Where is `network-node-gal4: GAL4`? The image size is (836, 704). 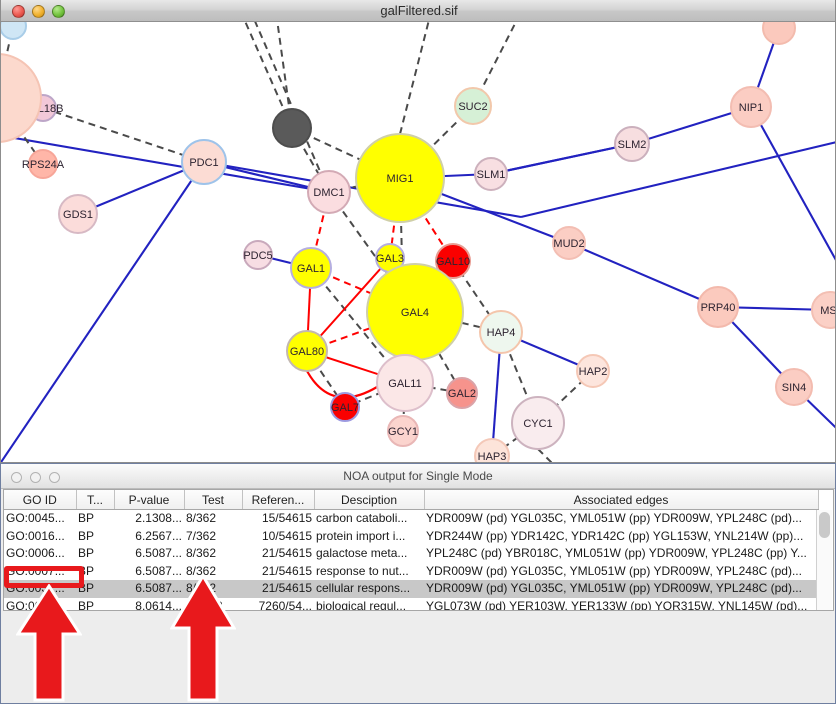
network-node-gal4: GAL4 is located at coordinates (415, 312).